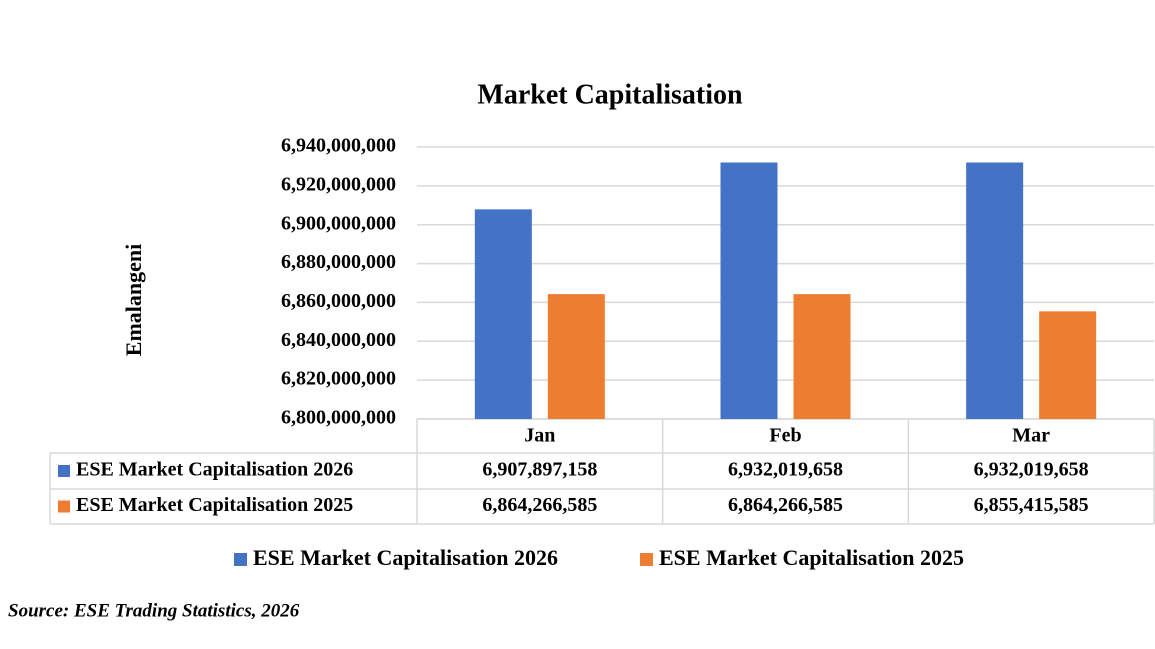 The image size is (1155, 649). Describe the element at coordinates (338, 418) in the screenshot. I see `y-tick-label: 6,800,000,000` at that location.